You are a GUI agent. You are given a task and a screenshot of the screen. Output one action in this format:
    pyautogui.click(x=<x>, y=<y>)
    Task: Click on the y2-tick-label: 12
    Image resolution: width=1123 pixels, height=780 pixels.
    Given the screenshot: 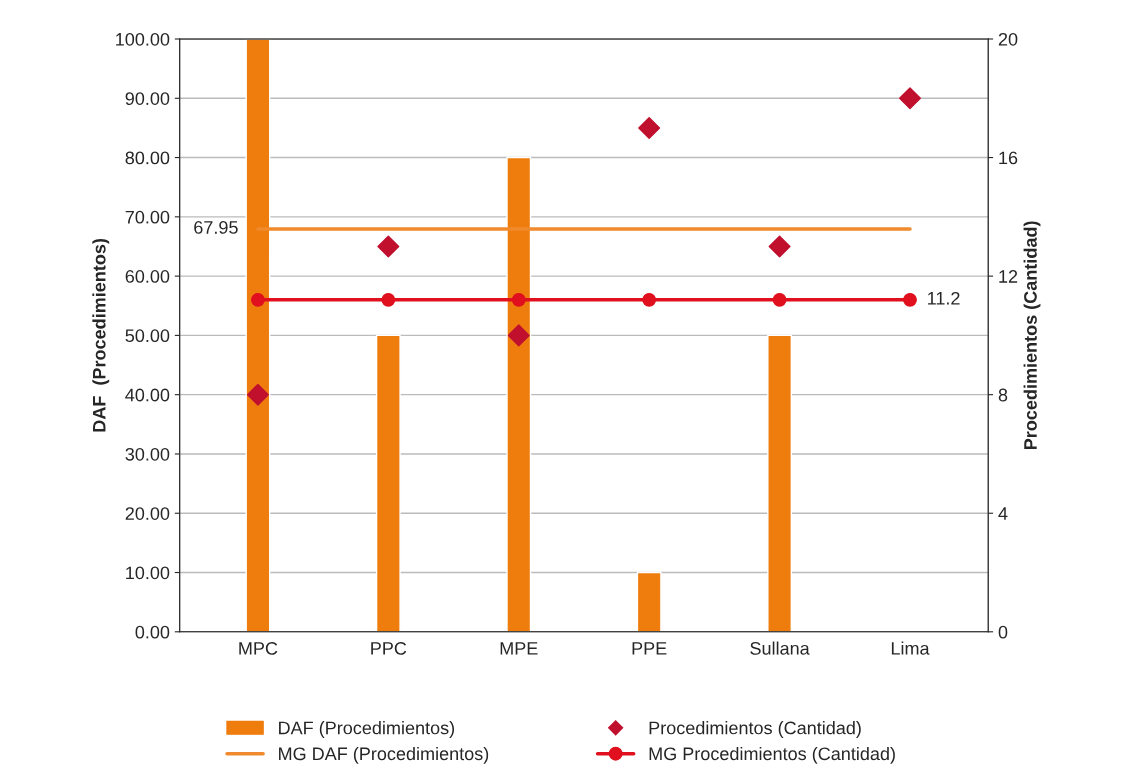 What is the action you would take?
    pyautogui.click(x=1008, y=276)
    